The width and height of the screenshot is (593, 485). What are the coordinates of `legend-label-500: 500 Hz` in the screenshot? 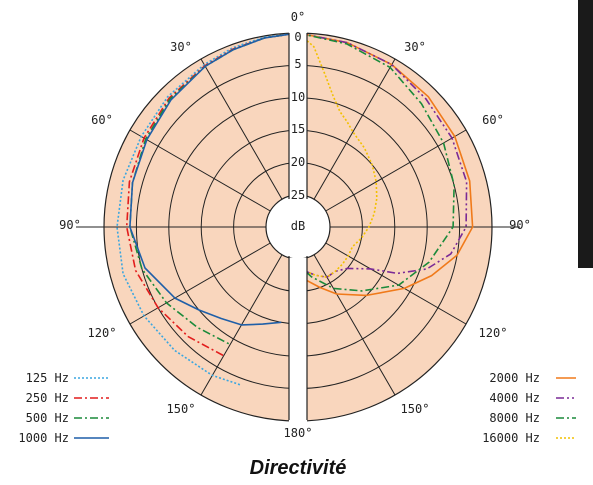 It's located at (47, 418).